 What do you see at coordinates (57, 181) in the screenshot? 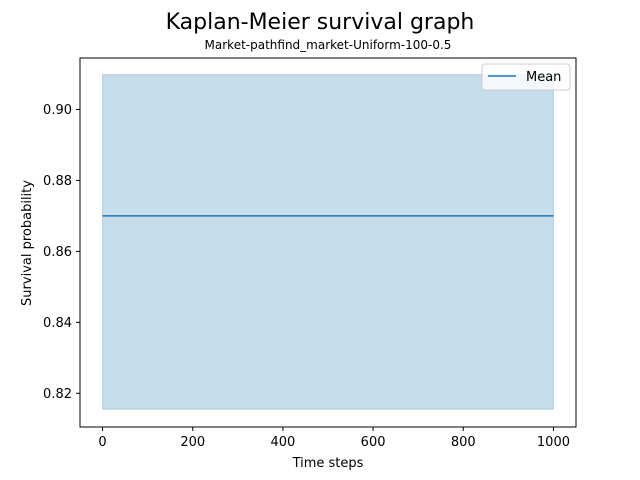
I see `y-tick-label: 0.88` at bounding box center [57, 181].